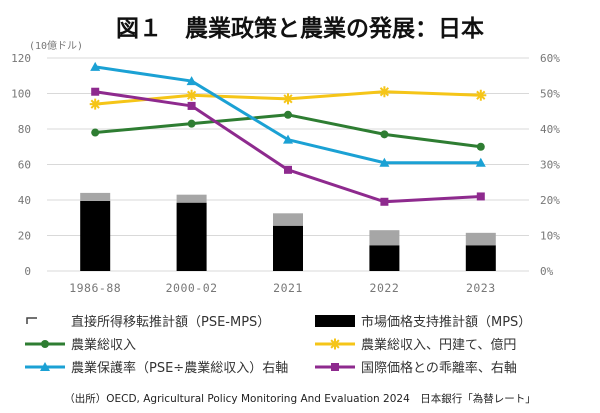 This screenshot has width=600, height=413. What do you see at coordinates (170, 322) in the screenshot?
I see `legend-label: 直接所得移転推計額（PSE-MPS）` at bounding box center [170, 322].